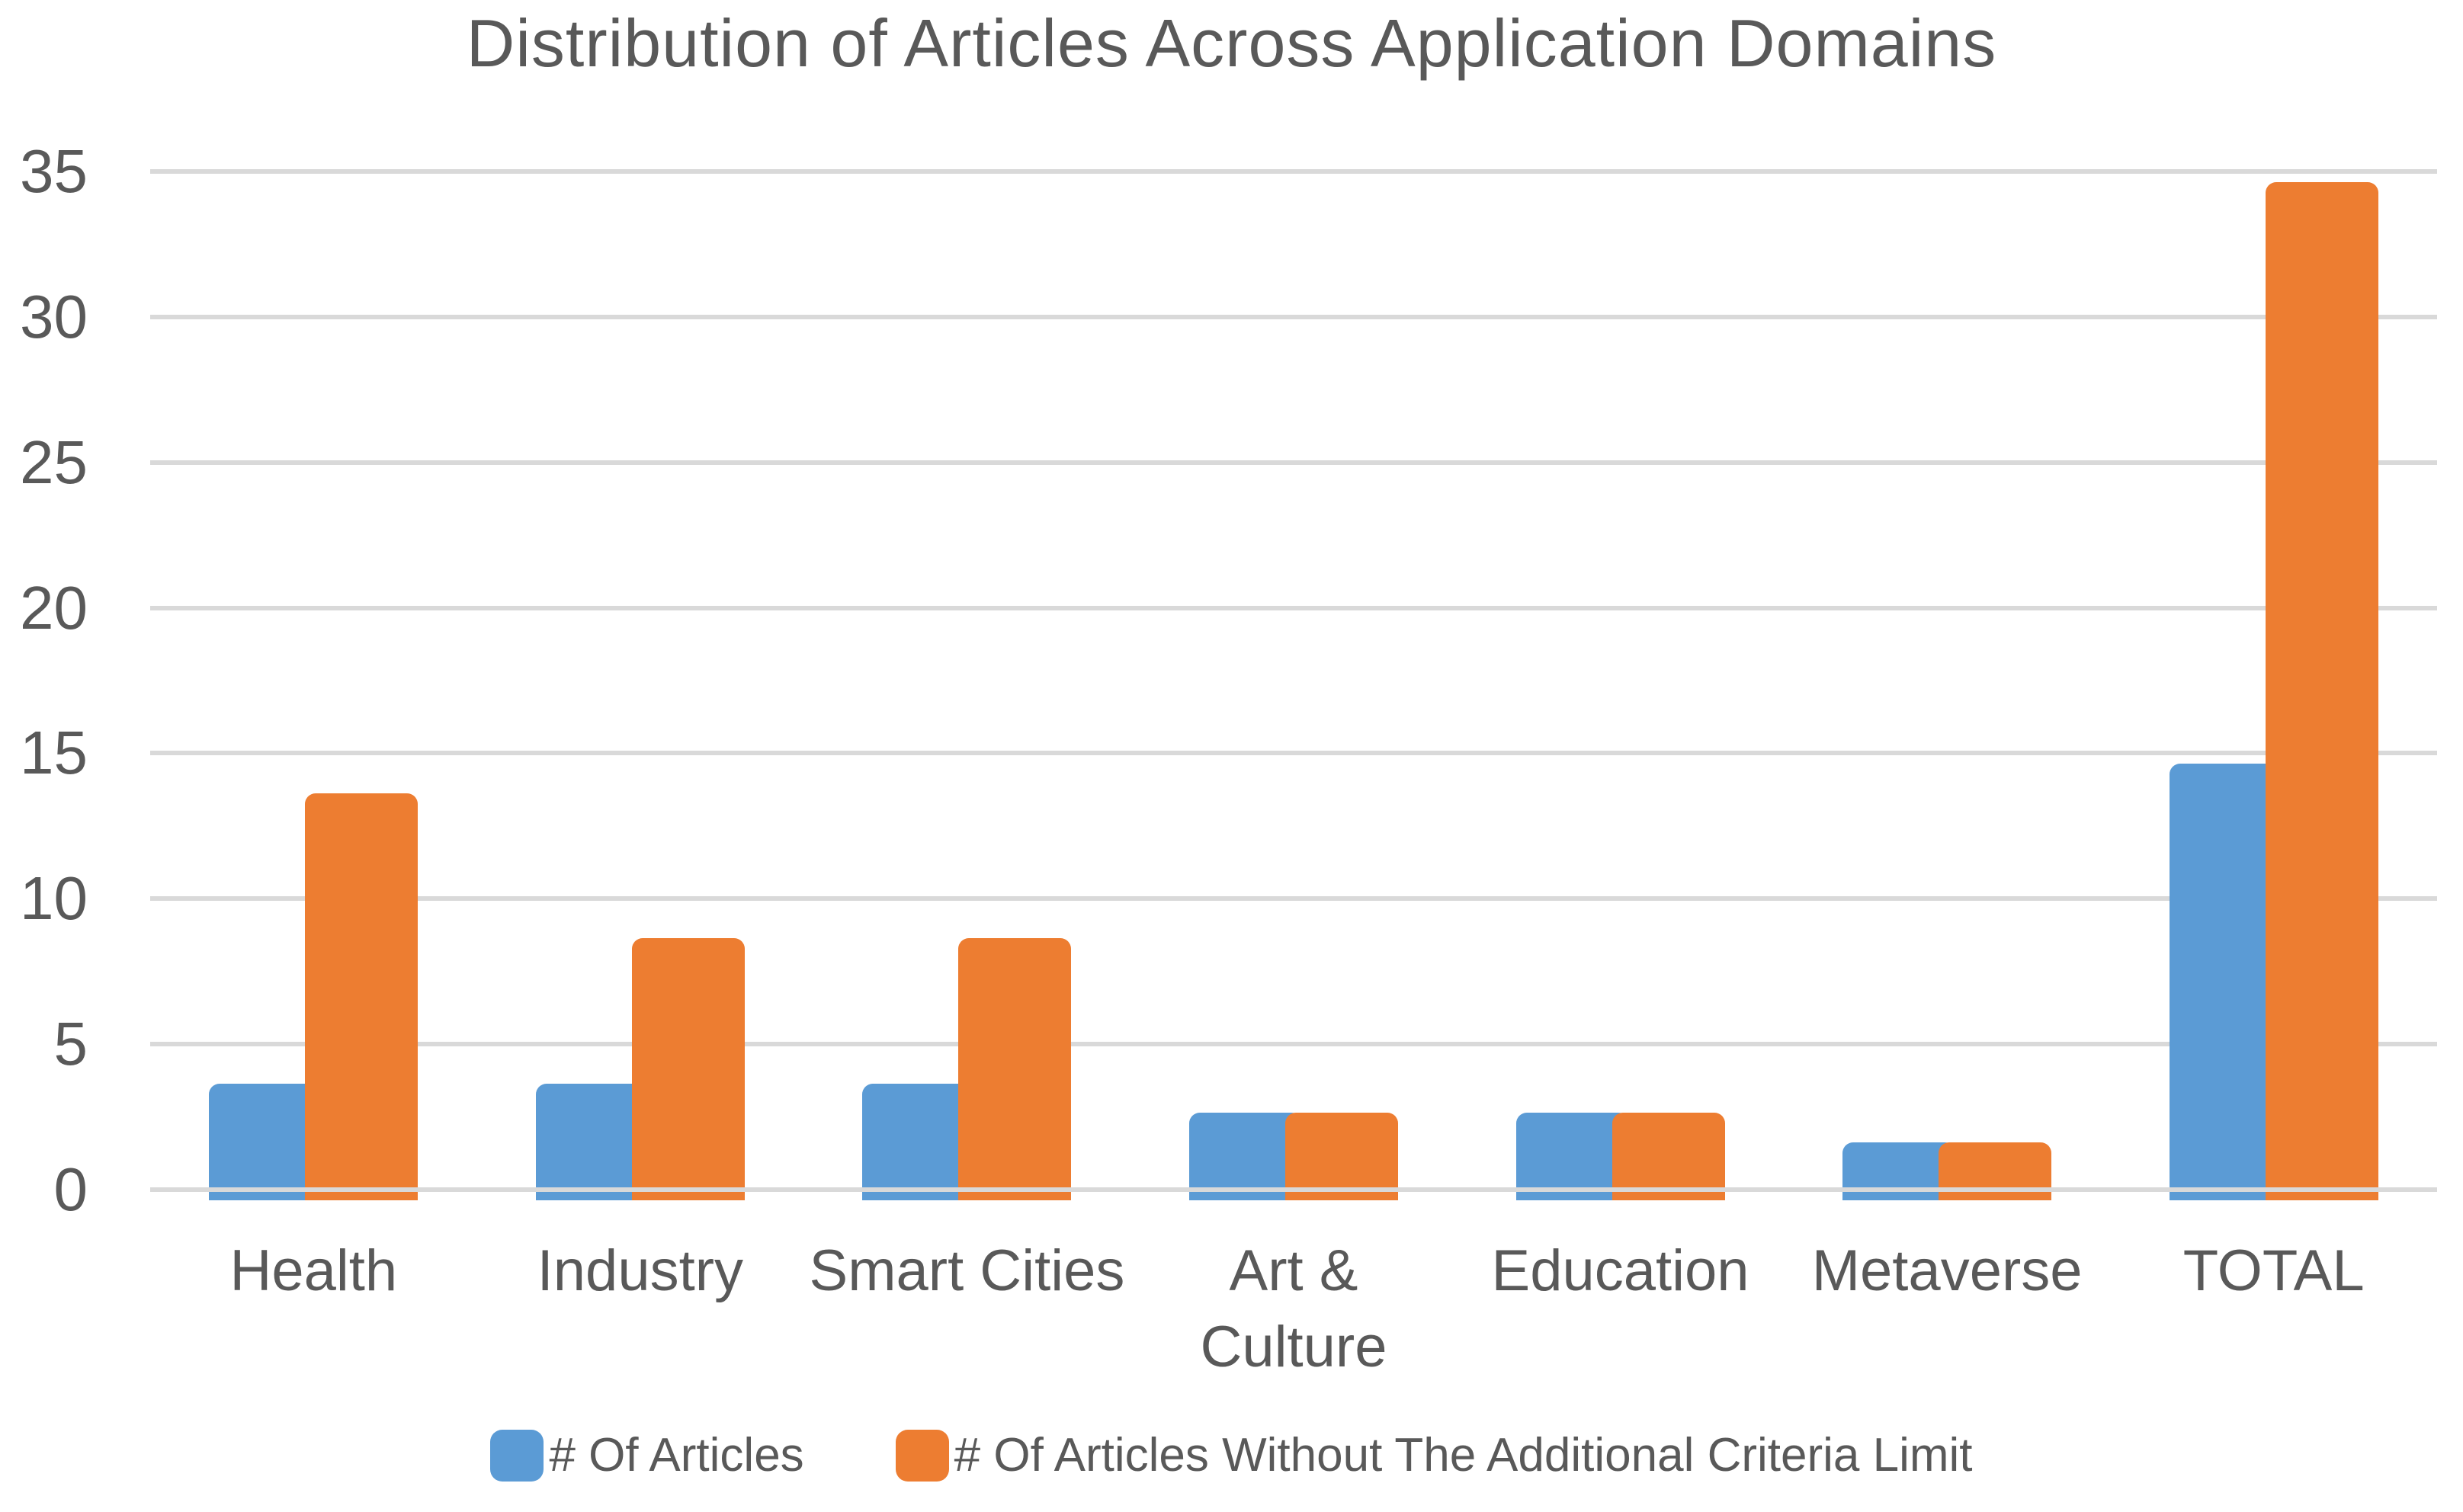  Describe the element at coordinates (1293, 1309) in the screenshot. I see `x-label-art-culture: Art & Culture` at that location.